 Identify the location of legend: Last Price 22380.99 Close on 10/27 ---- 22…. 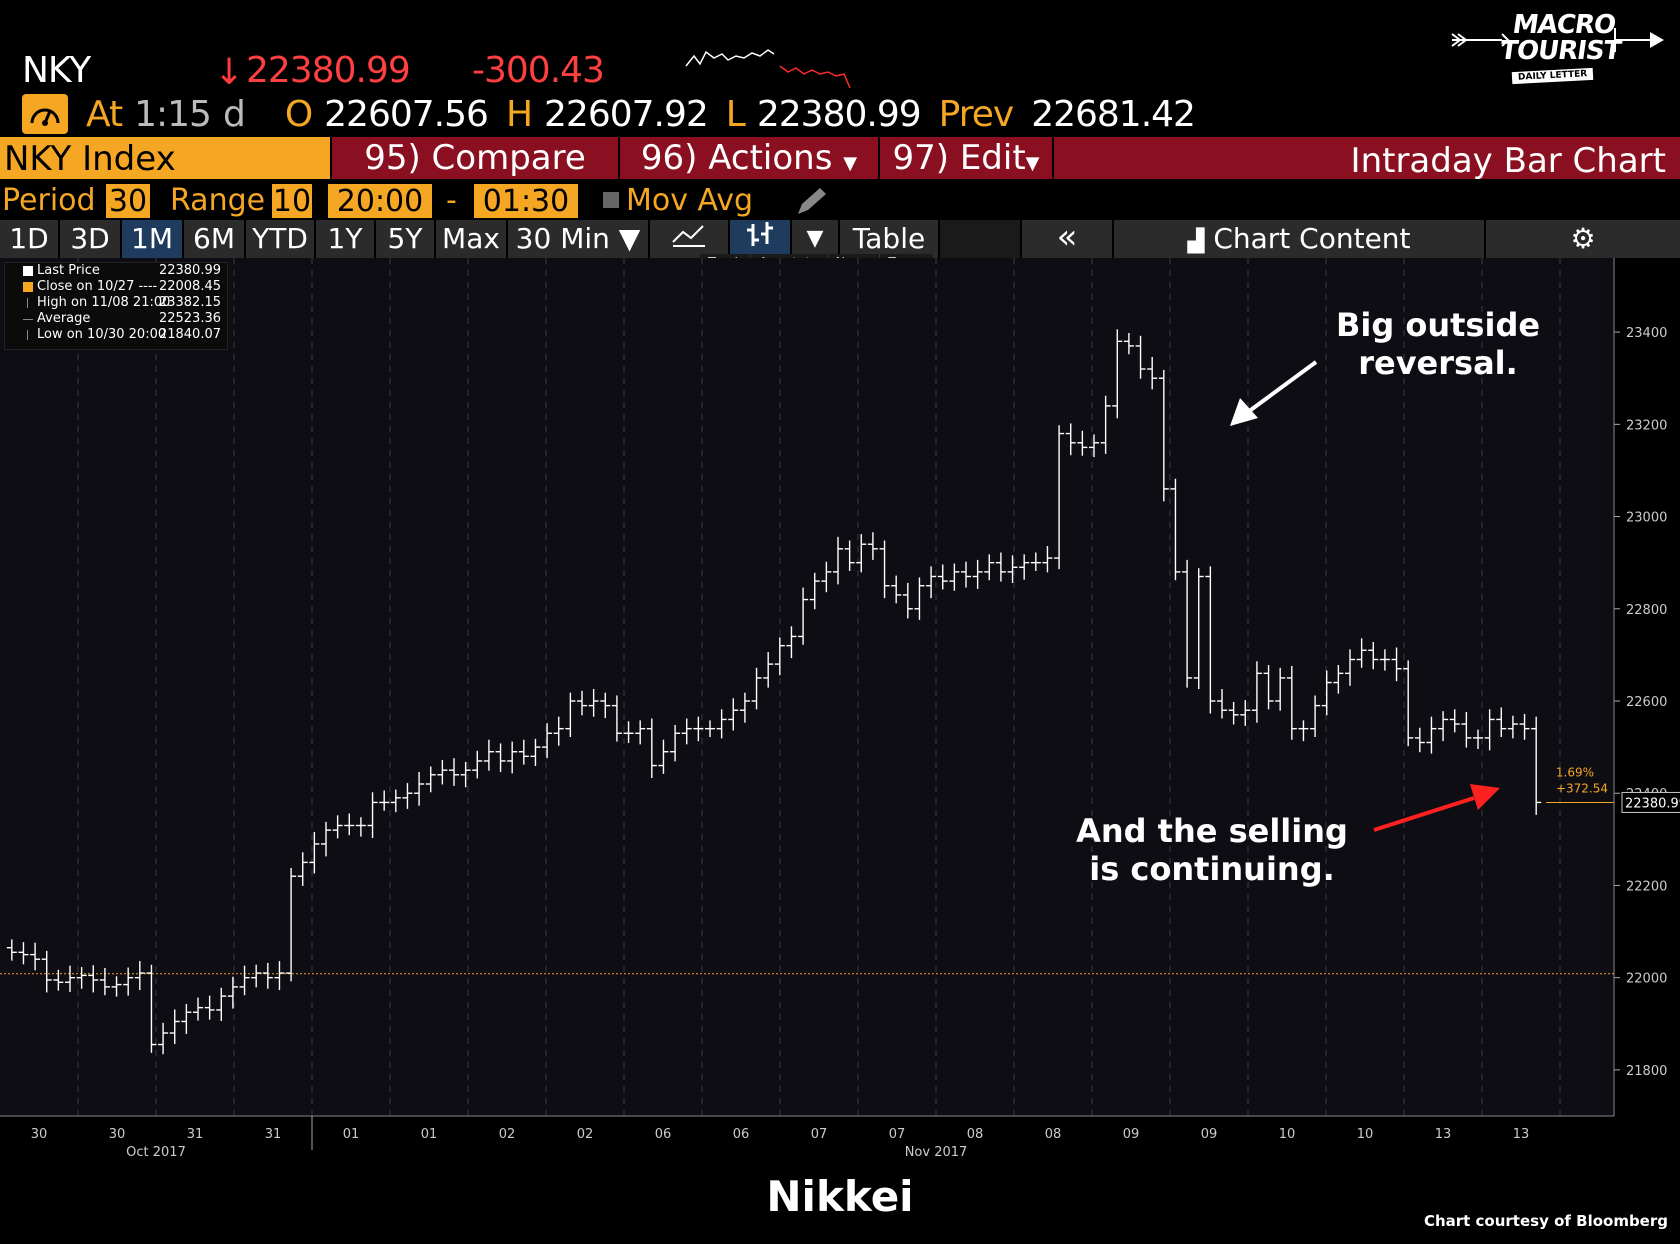
(116, 306).